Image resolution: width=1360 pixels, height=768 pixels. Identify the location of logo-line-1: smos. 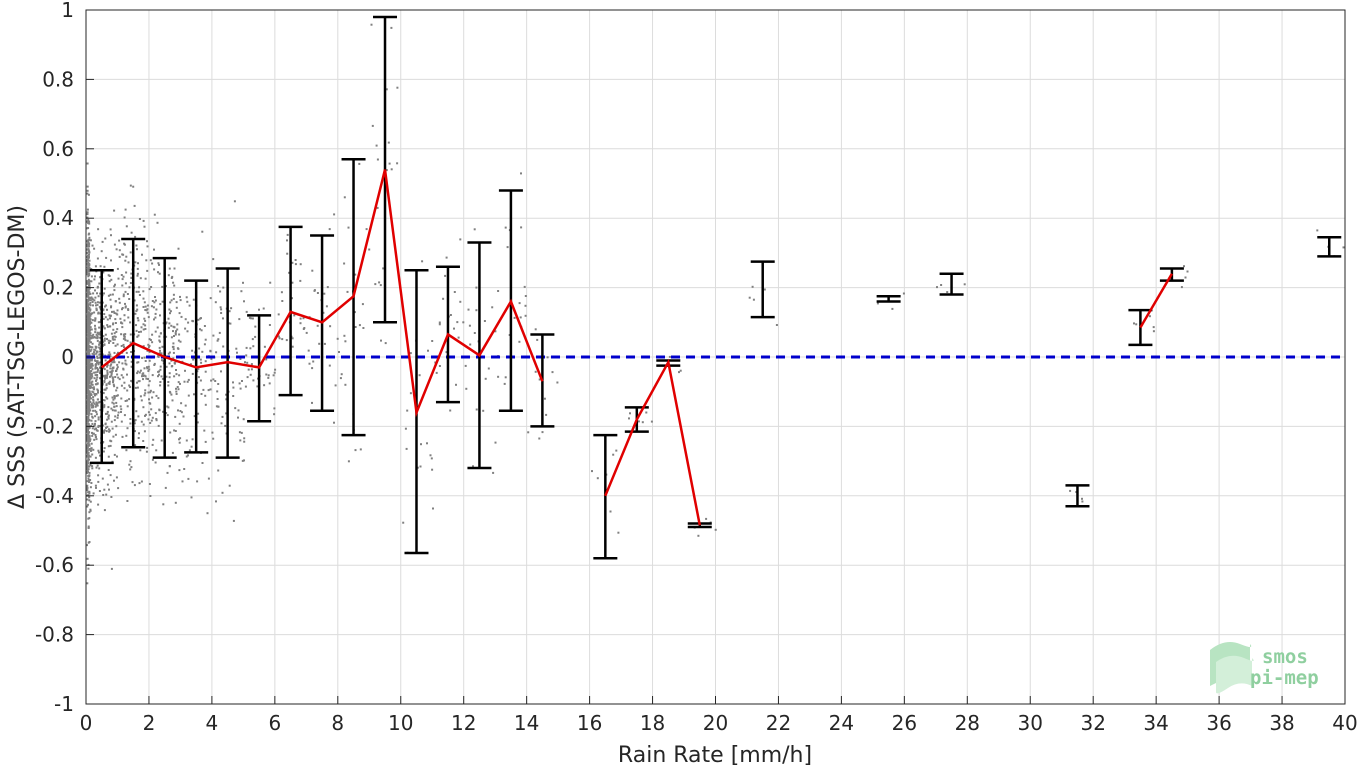
(1285, 657).